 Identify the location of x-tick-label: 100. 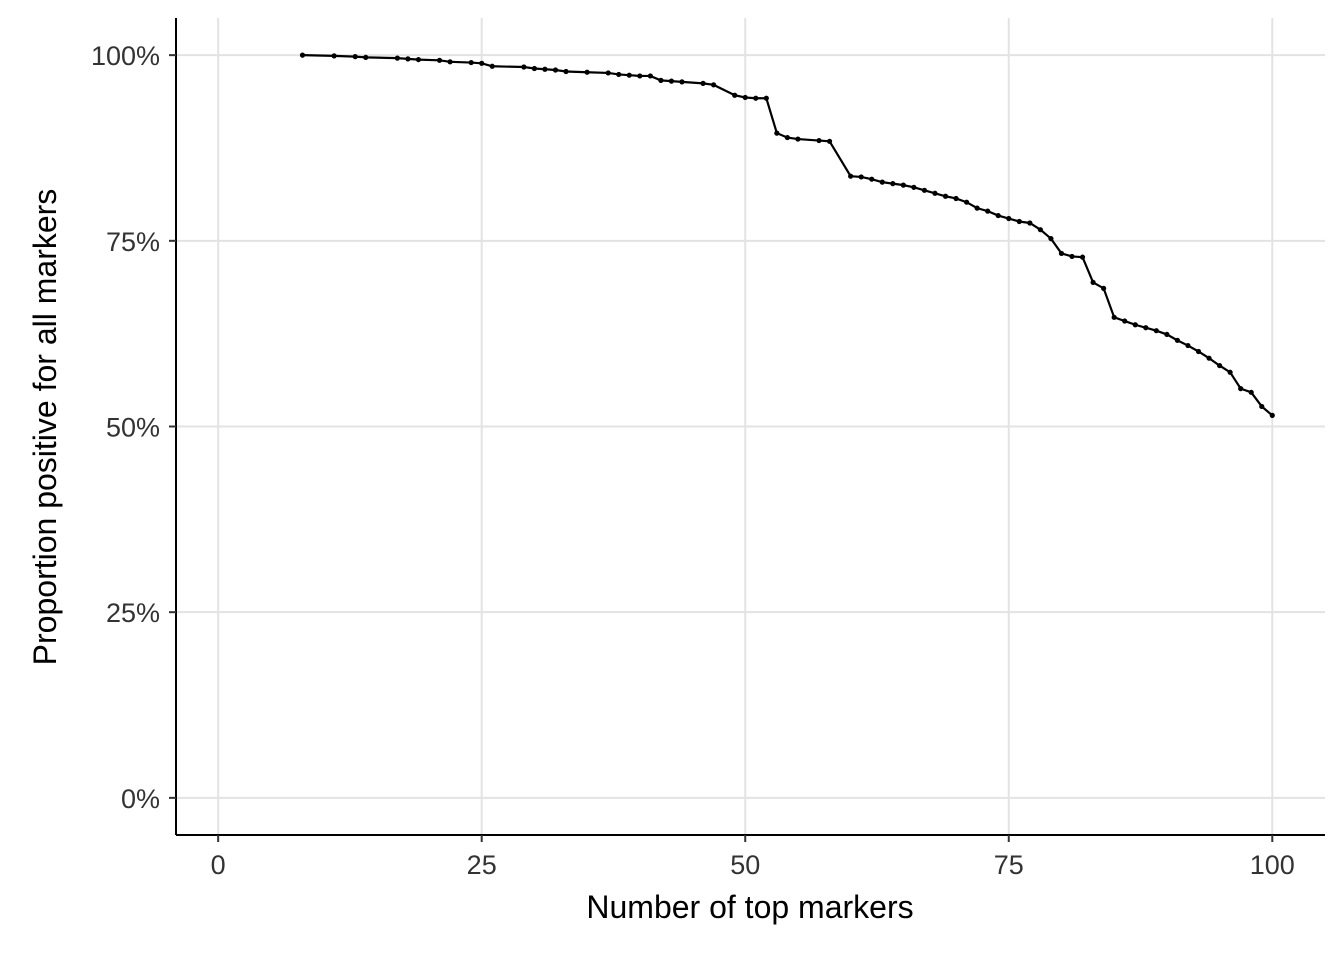
(1272, 865).